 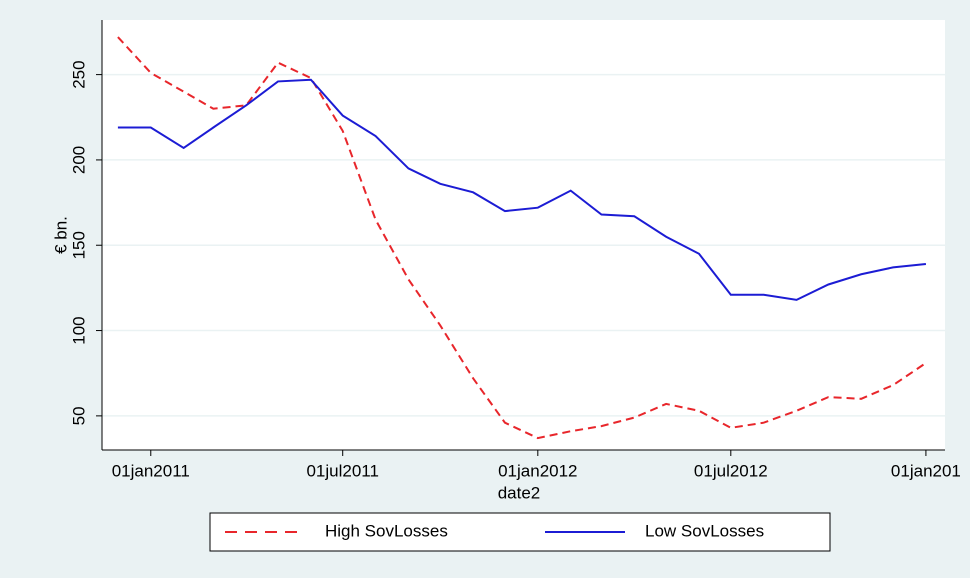 I want to click on legend-label: High SovLosses, so click(x=386, y=530).